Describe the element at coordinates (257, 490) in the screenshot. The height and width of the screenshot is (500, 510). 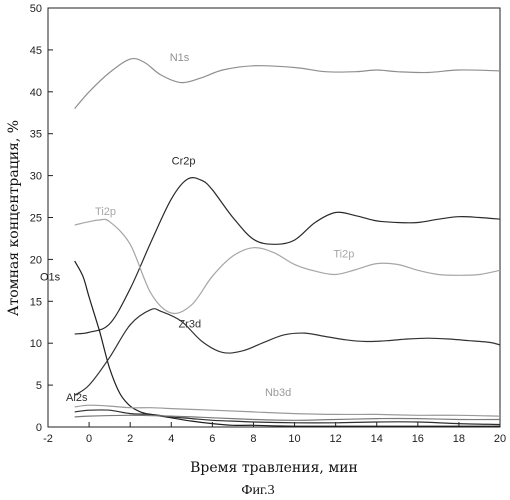
I see `figure-caption: Фиг.3` at that location.